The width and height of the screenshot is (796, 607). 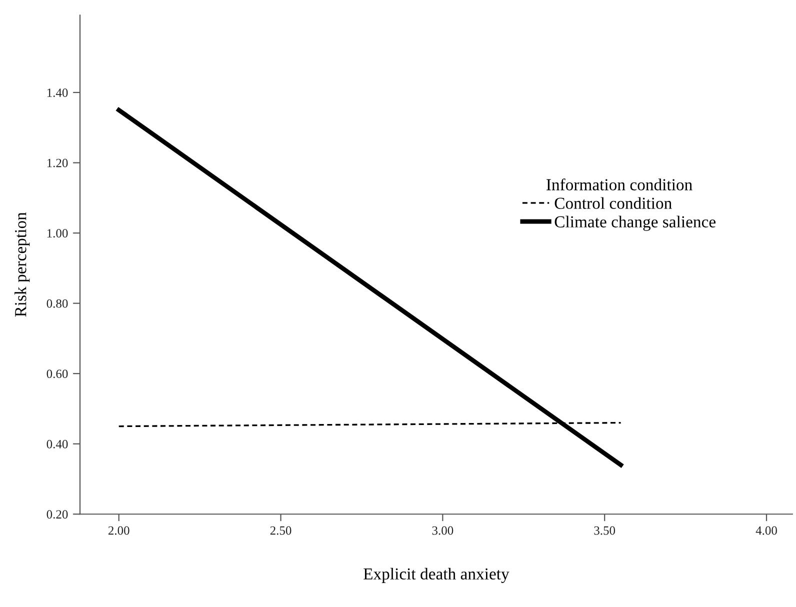 I want to click on y-tick-label: 1.20, so click(x=57, y=163).